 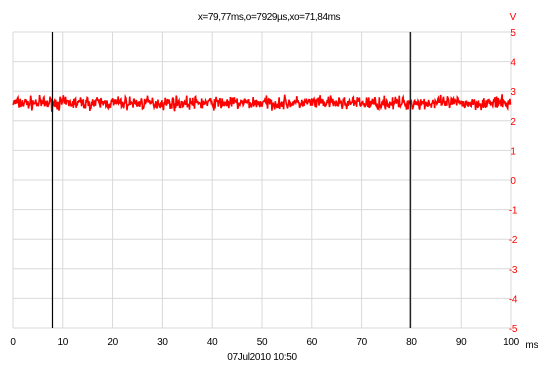 What do you see at coordinates (513, 240) in the screenshot?
I see `y-tick-label: -2` at bounding box center [513, 240].